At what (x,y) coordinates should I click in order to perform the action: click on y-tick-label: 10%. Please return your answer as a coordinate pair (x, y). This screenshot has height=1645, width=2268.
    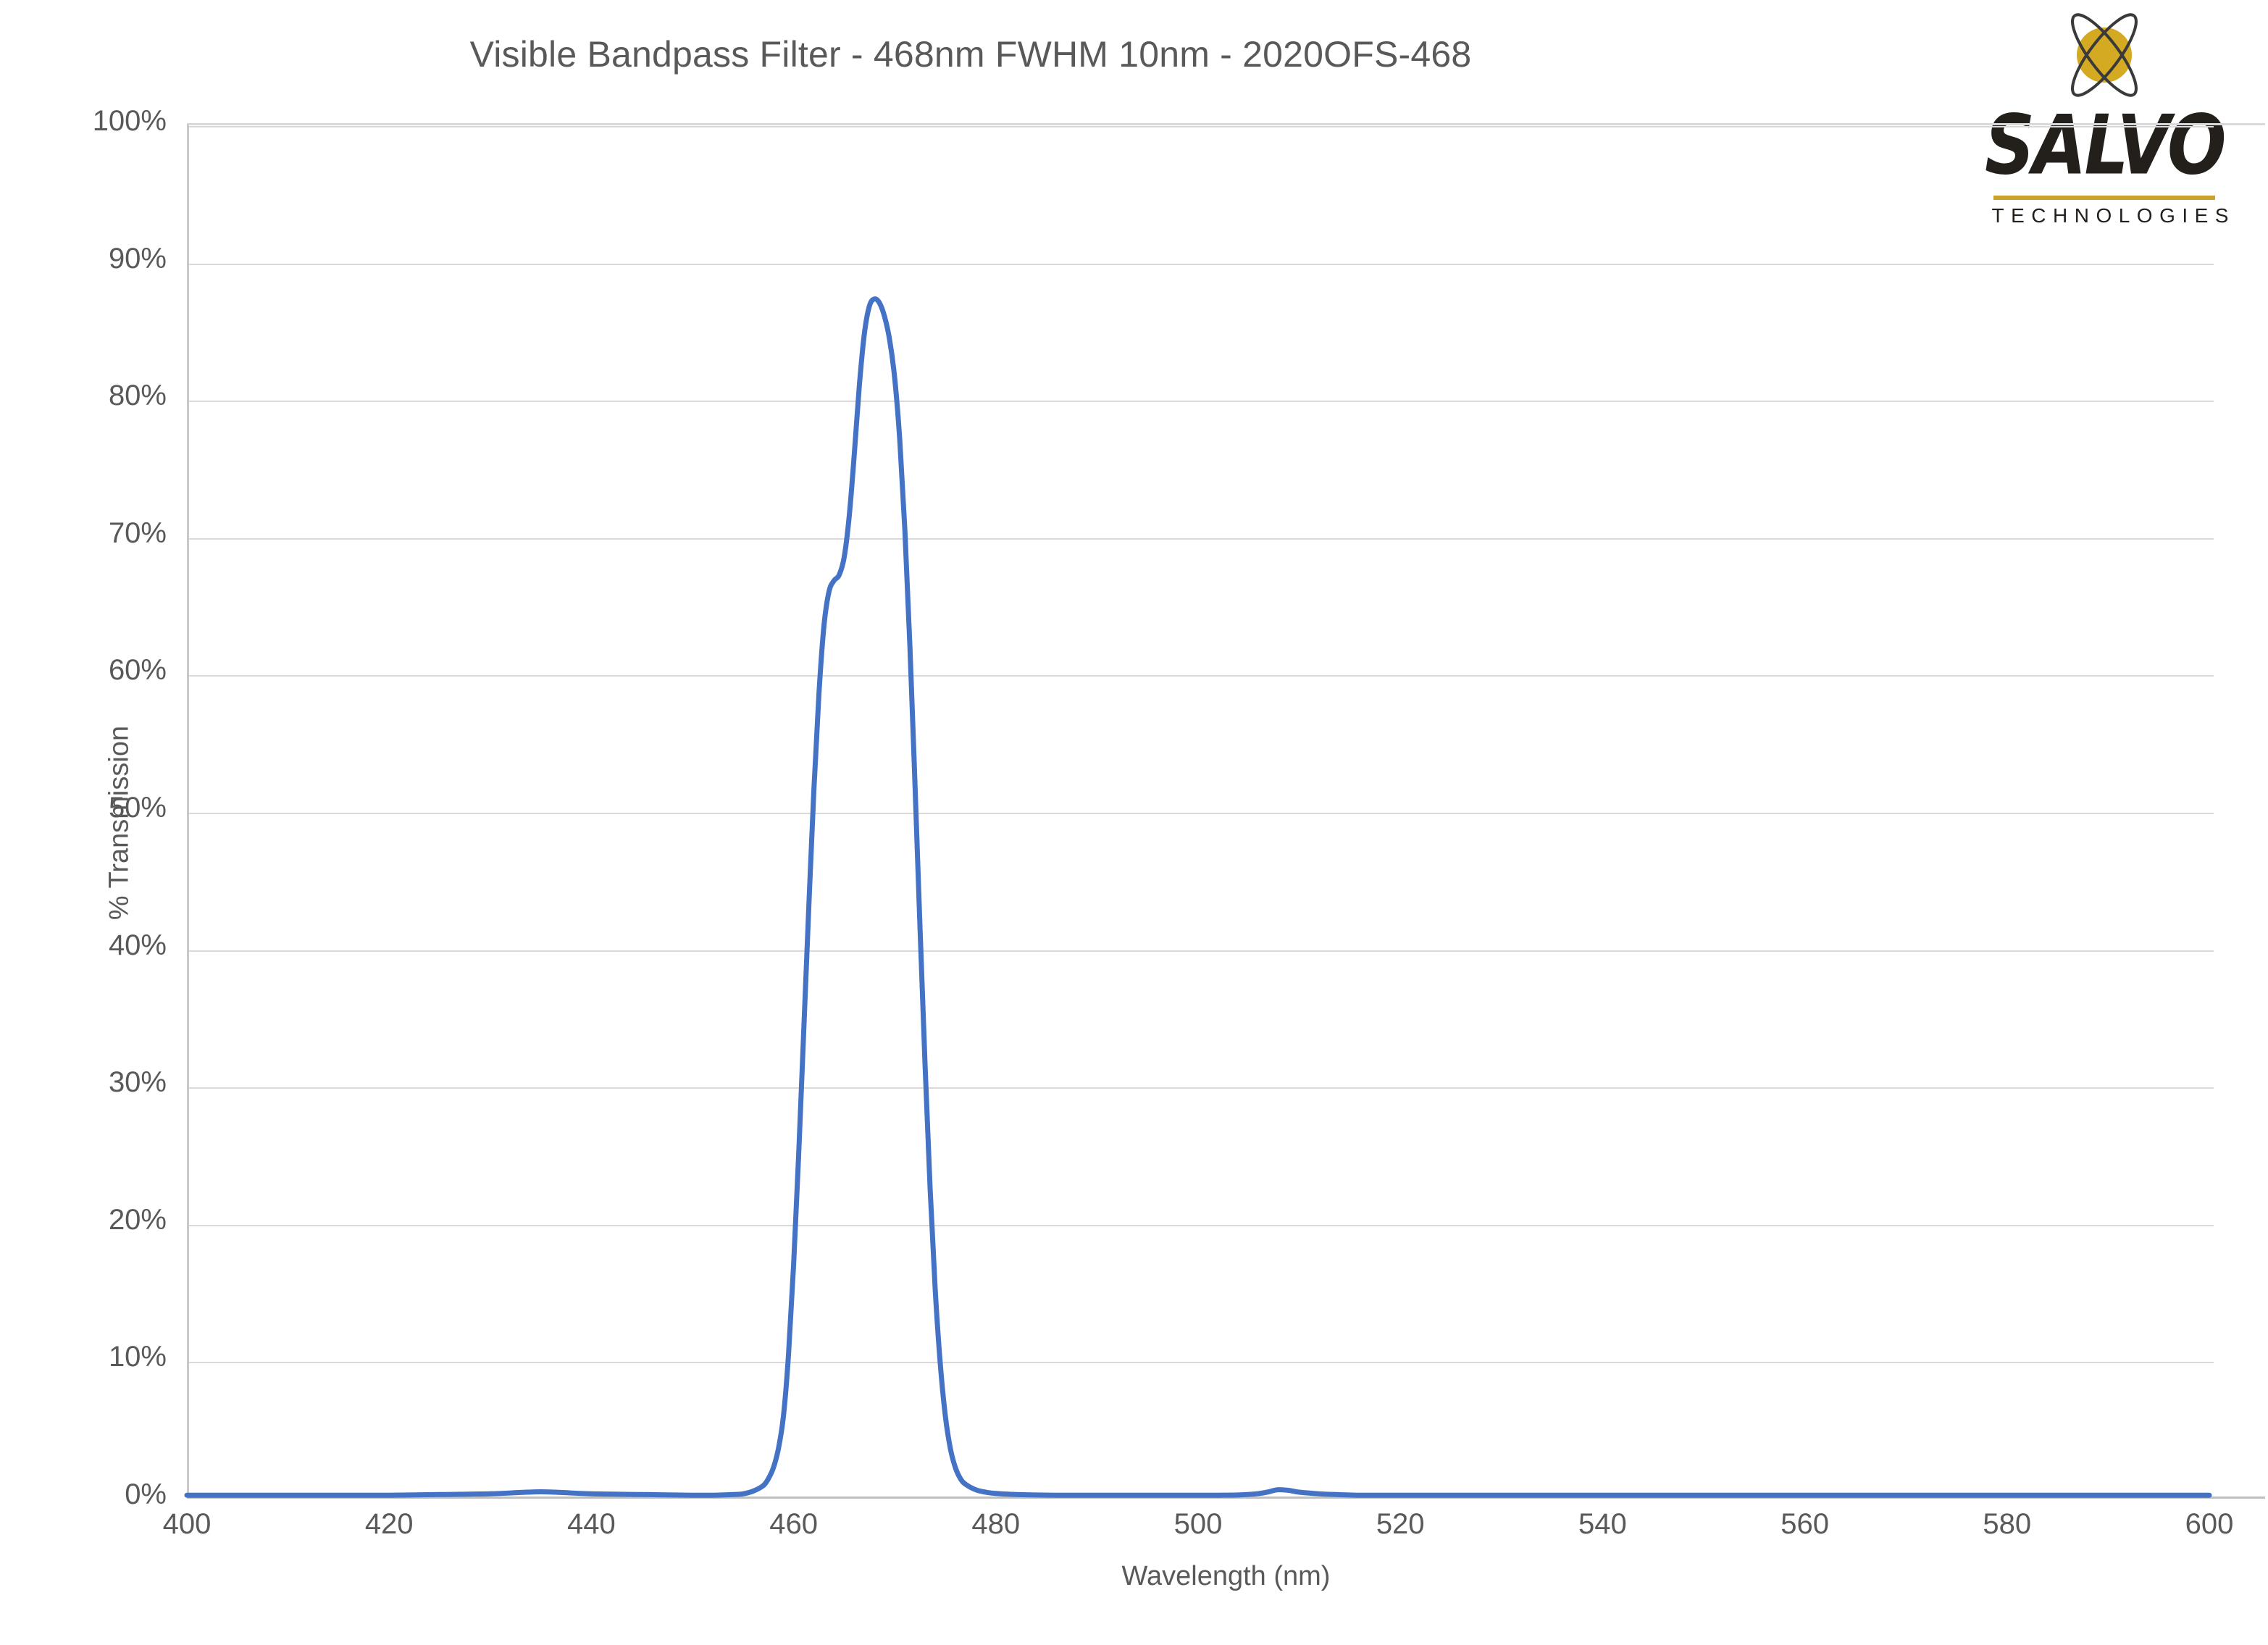
    Looking at the image, I should click on (138, 1357).